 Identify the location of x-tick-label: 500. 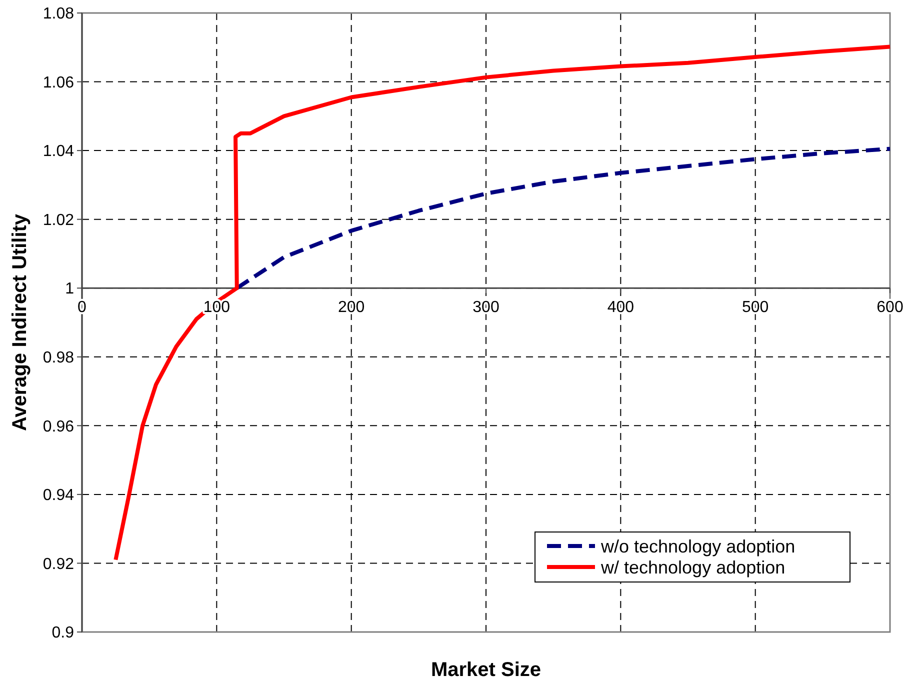
(755, 307).